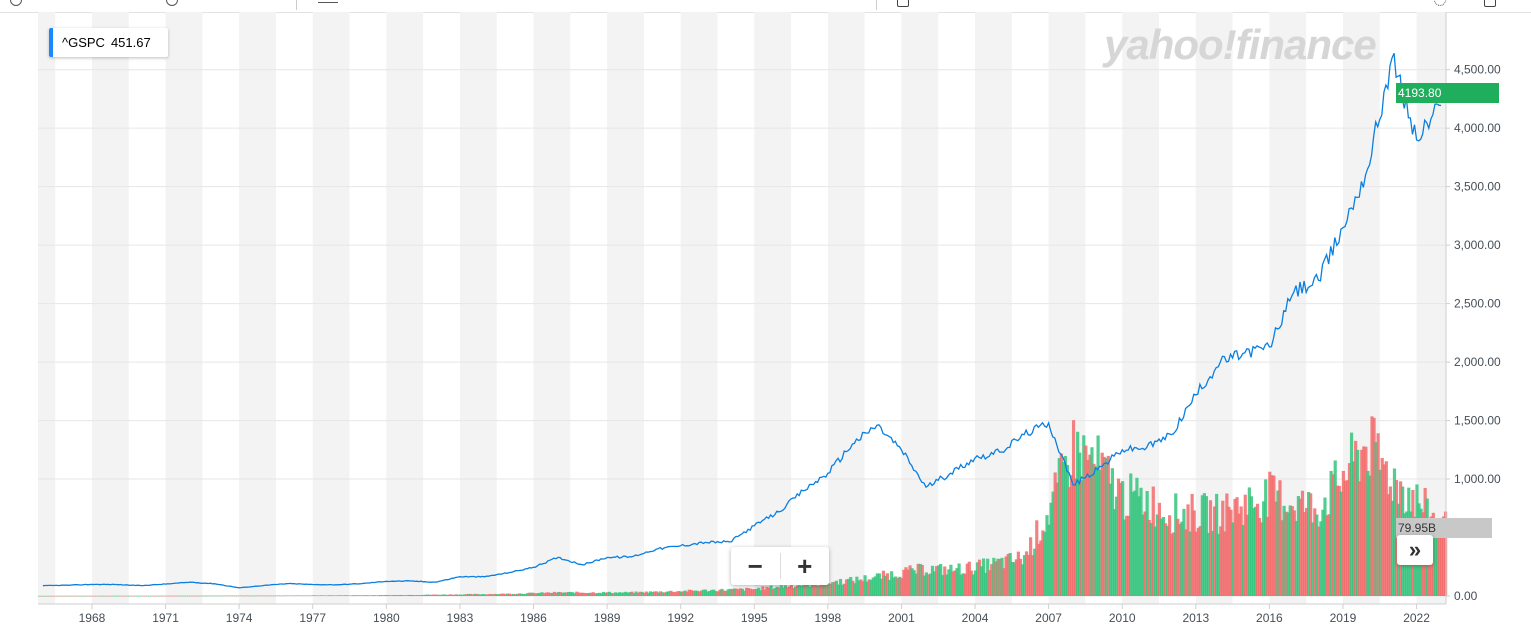 The height and width of the screenshot is (642, 1531). Describe the element at coordinates (903, 3) in the screenshot. I see `calendar-icon` at that location.